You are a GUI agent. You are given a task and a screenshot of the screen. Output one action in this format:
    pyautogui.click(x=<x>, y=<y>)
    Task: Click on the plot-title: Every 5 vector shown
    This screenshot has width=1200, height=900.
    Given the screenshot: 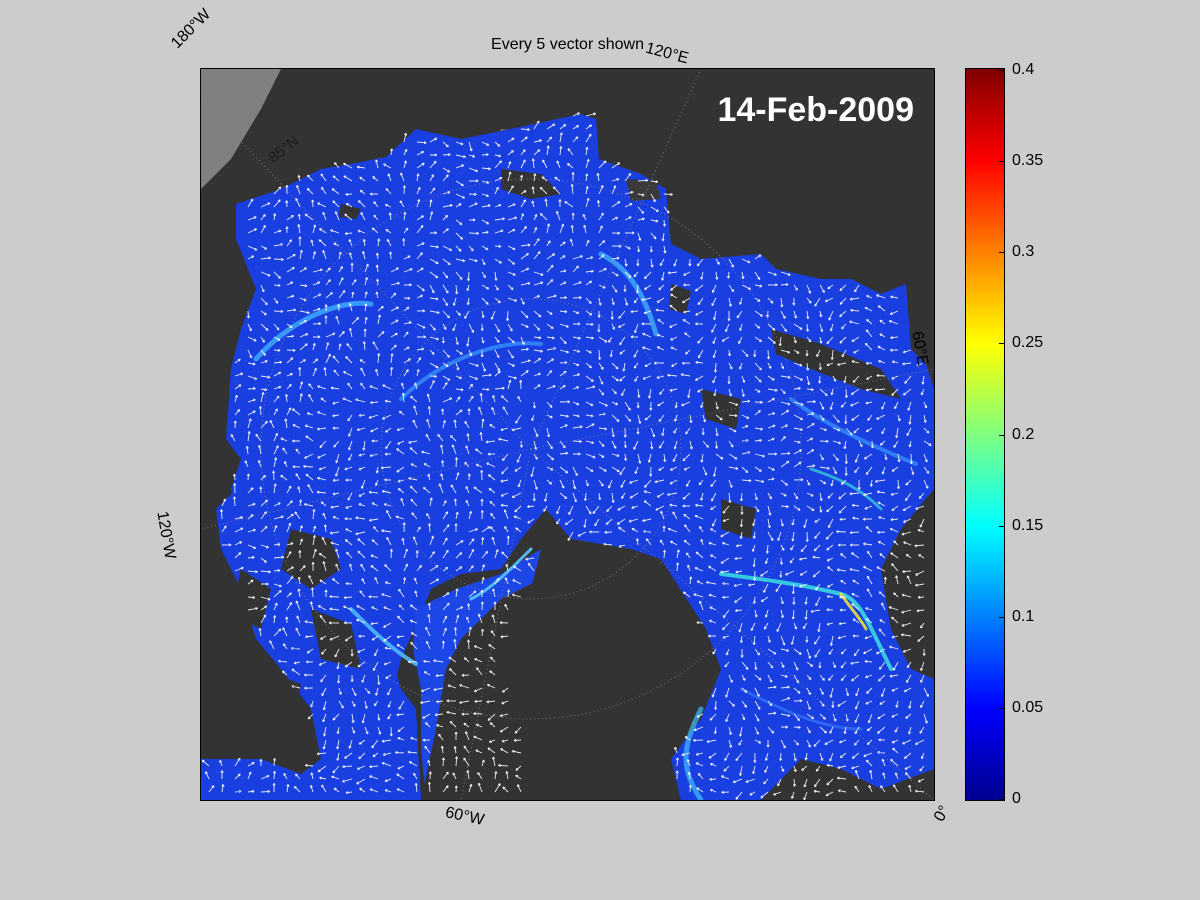 What is the action you would take?
    pyautogui.click(x=567, y=44)
    